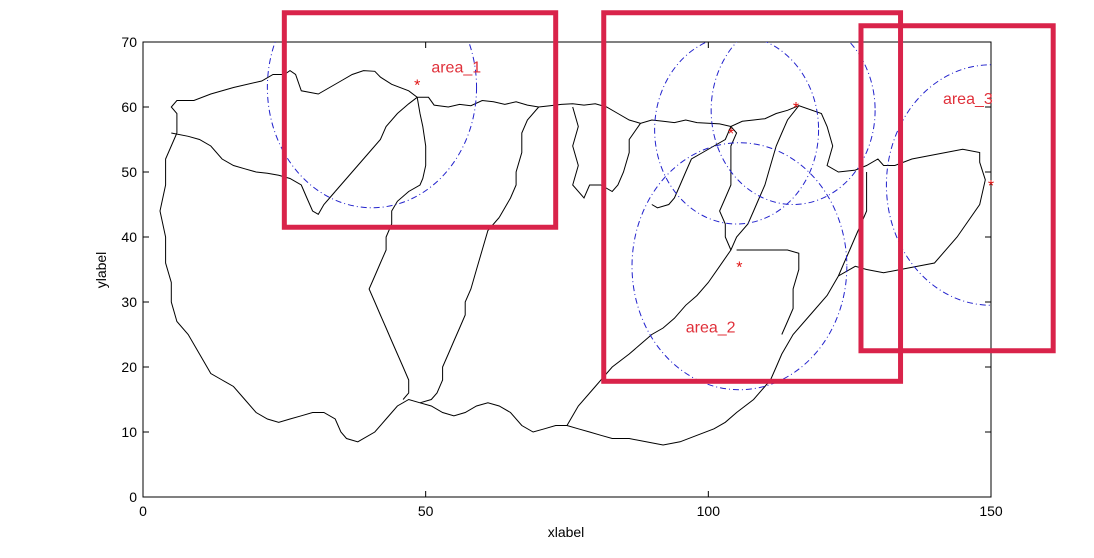  What do you see at coordinates (133, 497) in the screenshot?
I see `y-tick-label: 0` at bounding box center [133, 497].